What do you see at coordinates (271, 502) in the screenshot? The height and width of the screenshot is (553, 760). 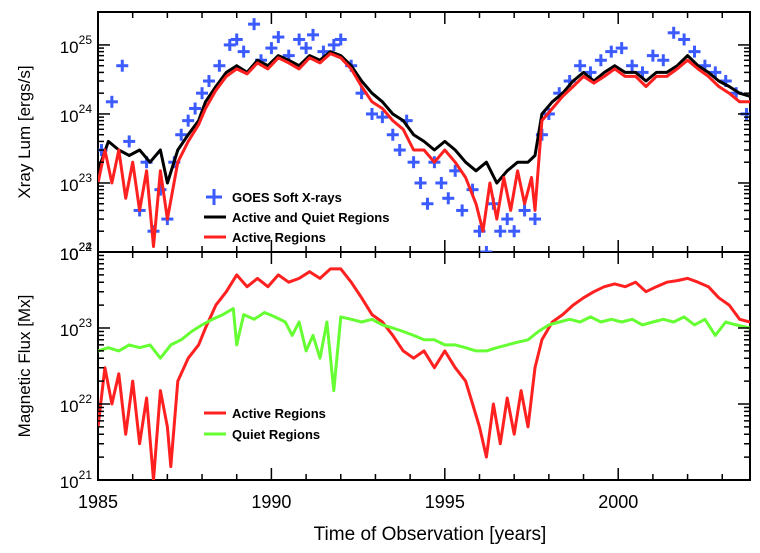 I see `x-tick-label: 1990` at bounding box center [271, 502].